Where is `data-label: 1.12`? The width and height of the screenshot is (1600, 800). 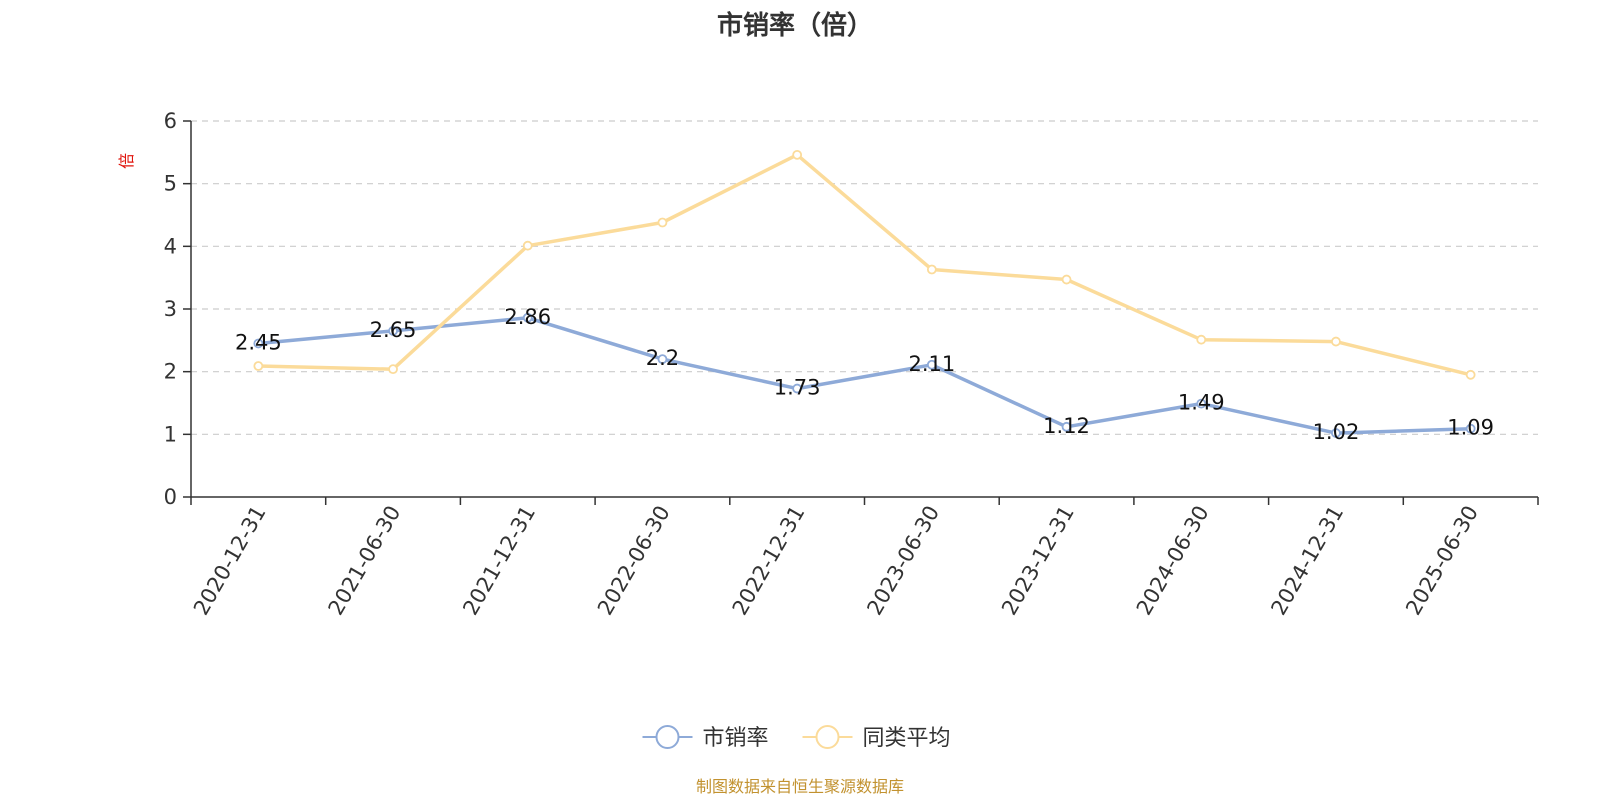
data-label: 1.12 is located at coordinates (1066, 426).